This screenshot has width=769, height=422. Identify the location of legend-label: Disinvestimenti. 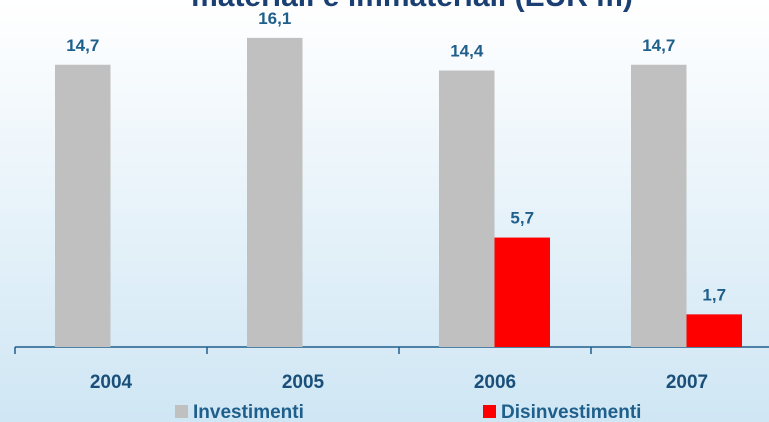
(571, 412).